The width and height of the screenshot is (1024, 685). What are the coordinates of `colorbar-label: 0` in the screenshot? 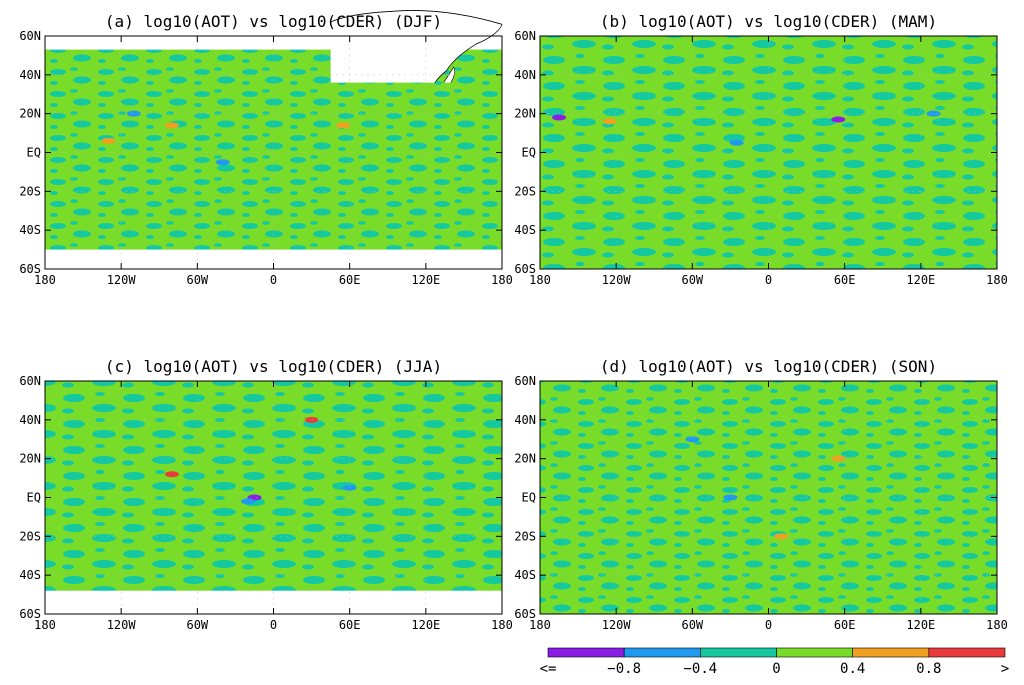 It's located at (776, 669).